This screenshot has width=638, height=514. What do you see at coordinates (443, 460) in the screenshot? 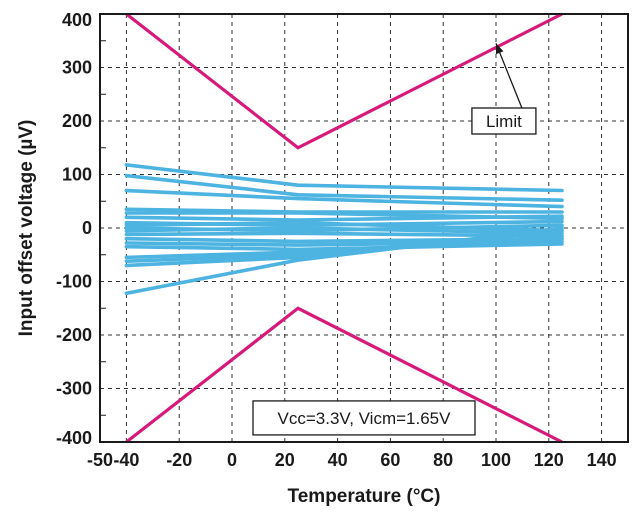
I see `x-tick-label: 80` at bounding box center [443, 460].